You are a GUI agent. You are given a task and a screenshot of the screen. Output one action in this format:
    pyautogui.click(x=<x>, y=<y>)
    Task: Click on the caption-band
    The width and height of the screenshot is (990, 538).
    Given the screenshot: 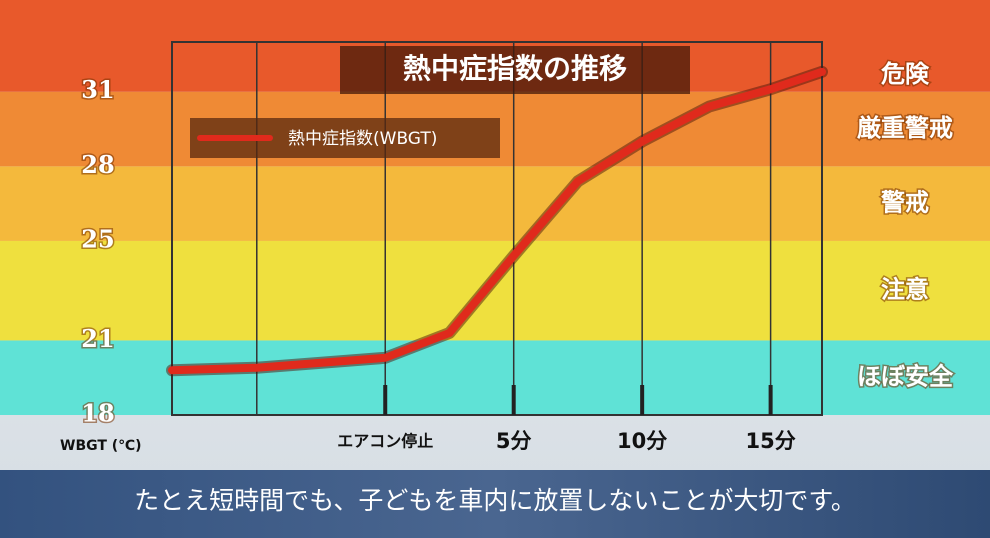 What is the action you would take?
    pyautogui.click(x=495, y=504)
    